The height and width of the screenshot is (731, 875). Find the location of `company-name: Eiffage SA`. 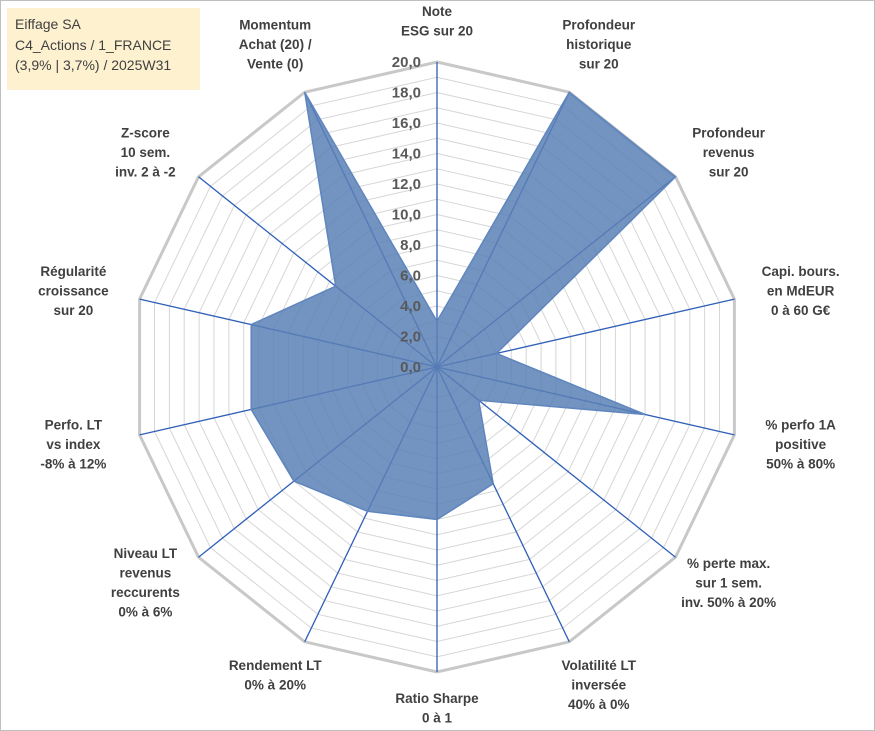

company-name: Eiffage SA is located at coordinates (48, 24).